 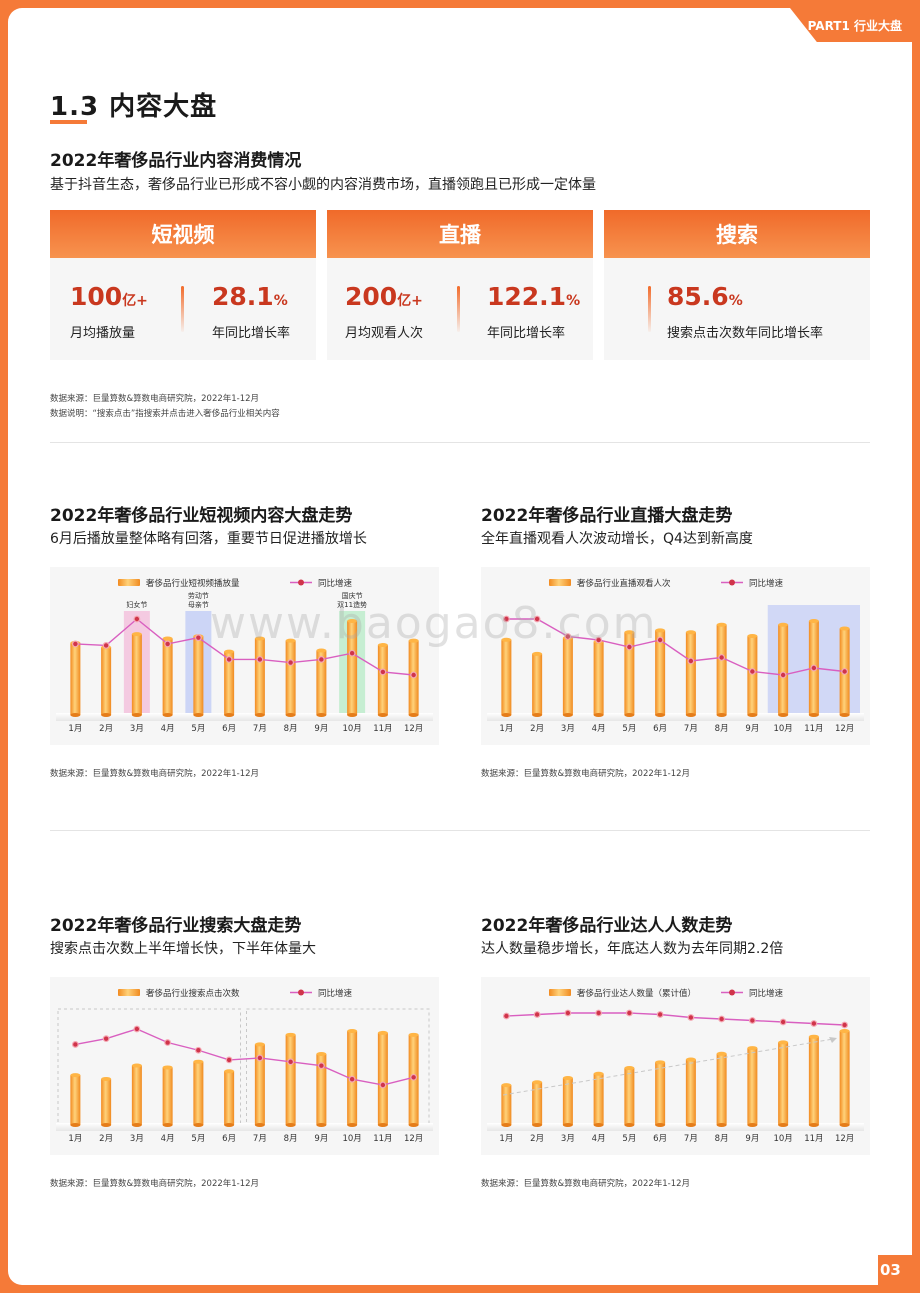 I want to click on group-box-h1, so click(x=149, y=1069).